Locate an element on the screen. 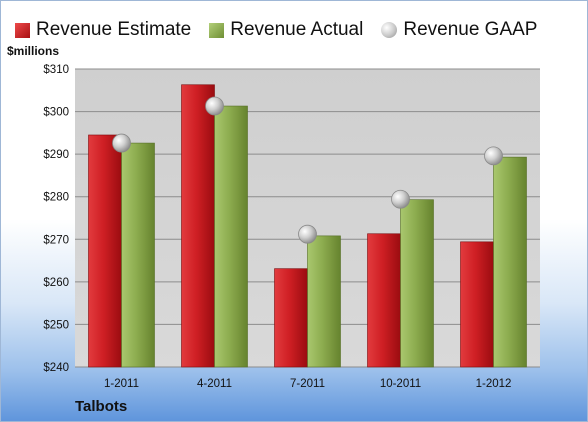 Image resolution: width=588 pixels, height=422 pixels. company-name: Talbots is located at coordinates (101, 406).